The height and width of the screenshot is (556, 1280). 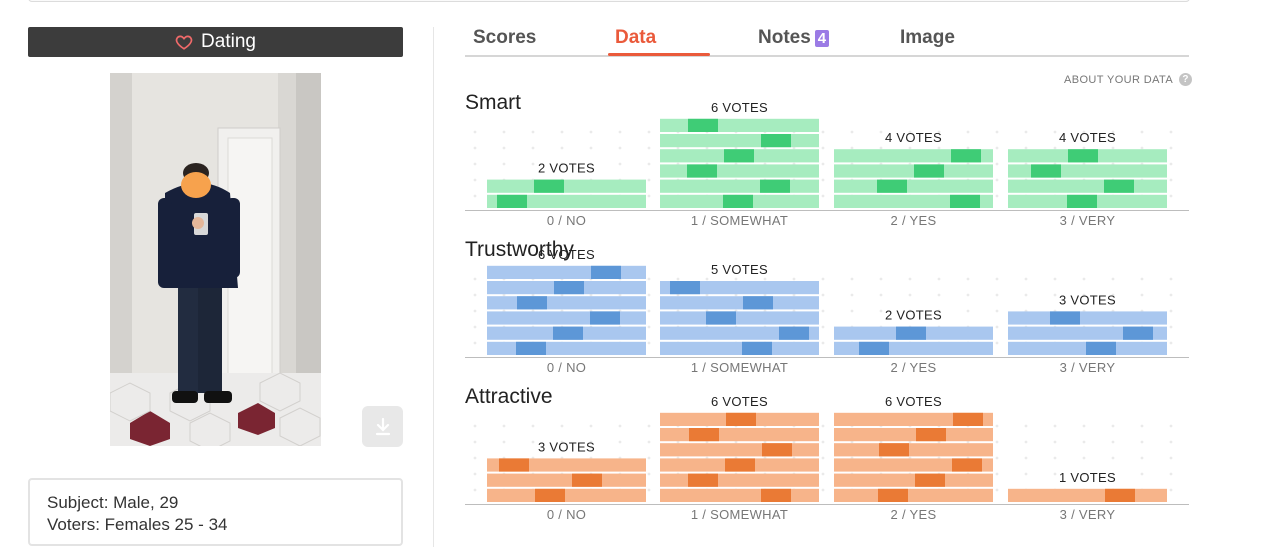 What do you see at coordinates (1087, 477) in the screenshot?
I see `vote-count-label: 1 VOTES` at bounding box center [1087, 477].